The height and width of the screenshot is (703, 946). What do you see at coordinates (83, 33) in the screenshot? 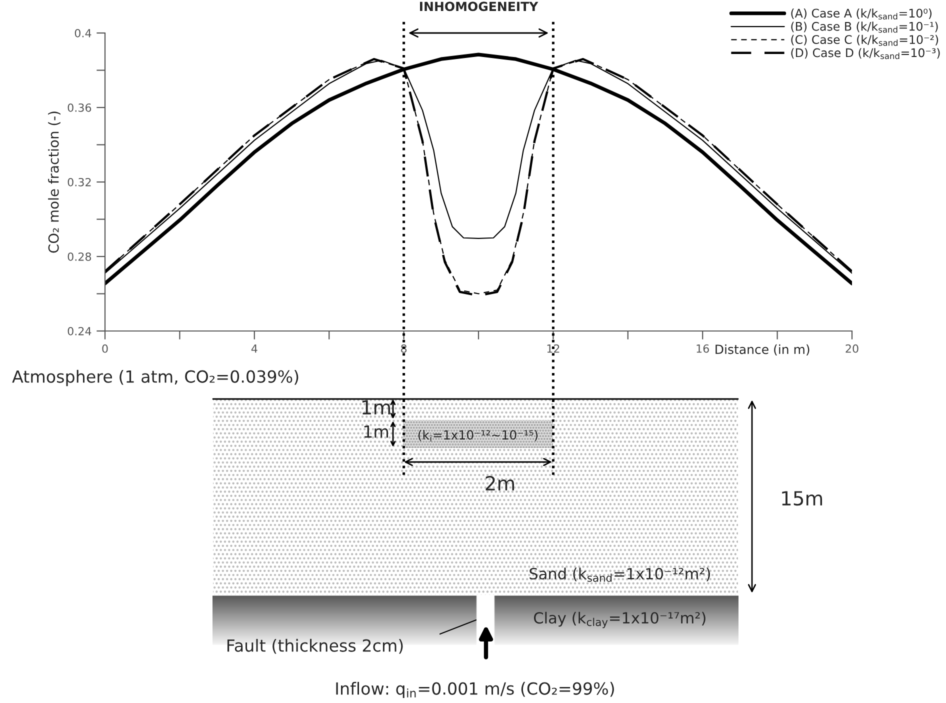
I see `y-tick-label: 0.4` at bounding box center [83, 33].